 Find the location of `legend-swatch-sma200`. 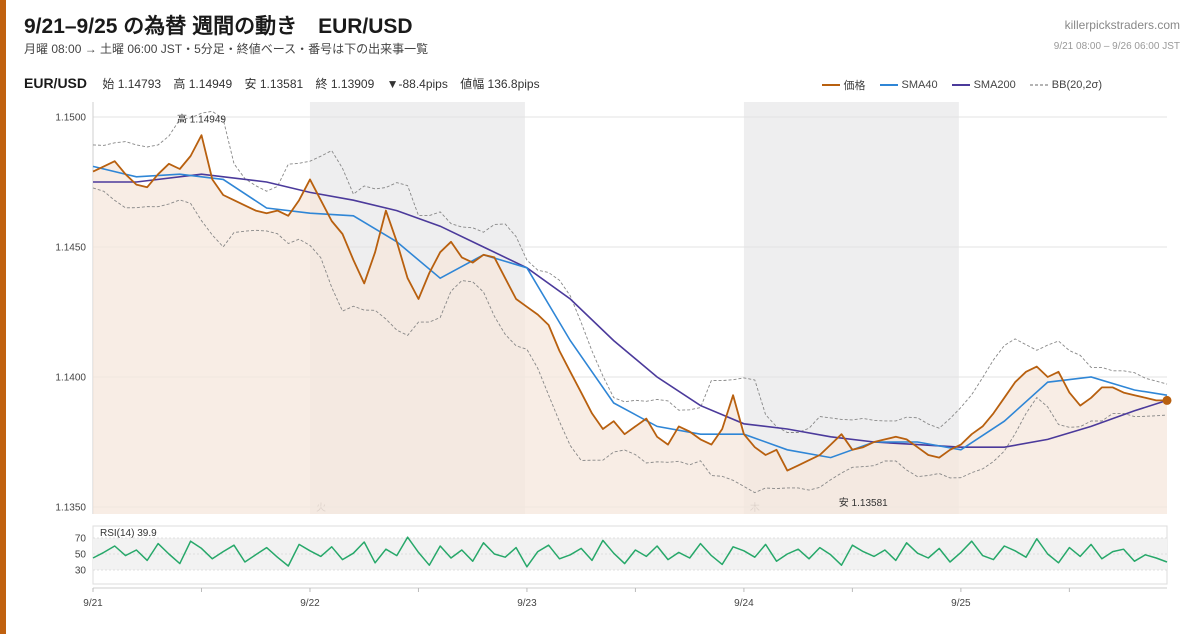

legend-swatch-sma200 is located at coordinates (960, 85).